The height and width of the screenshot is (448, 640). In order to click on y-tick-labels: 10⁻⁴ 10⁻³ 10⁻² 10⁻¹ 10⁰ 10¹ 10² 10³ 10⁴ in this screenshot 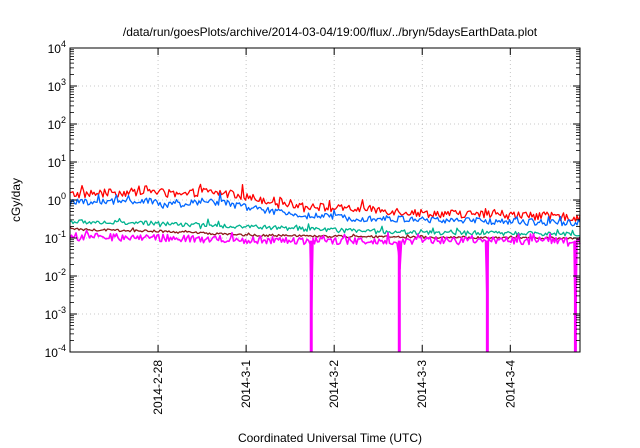, I will do `click(55, 199)`.